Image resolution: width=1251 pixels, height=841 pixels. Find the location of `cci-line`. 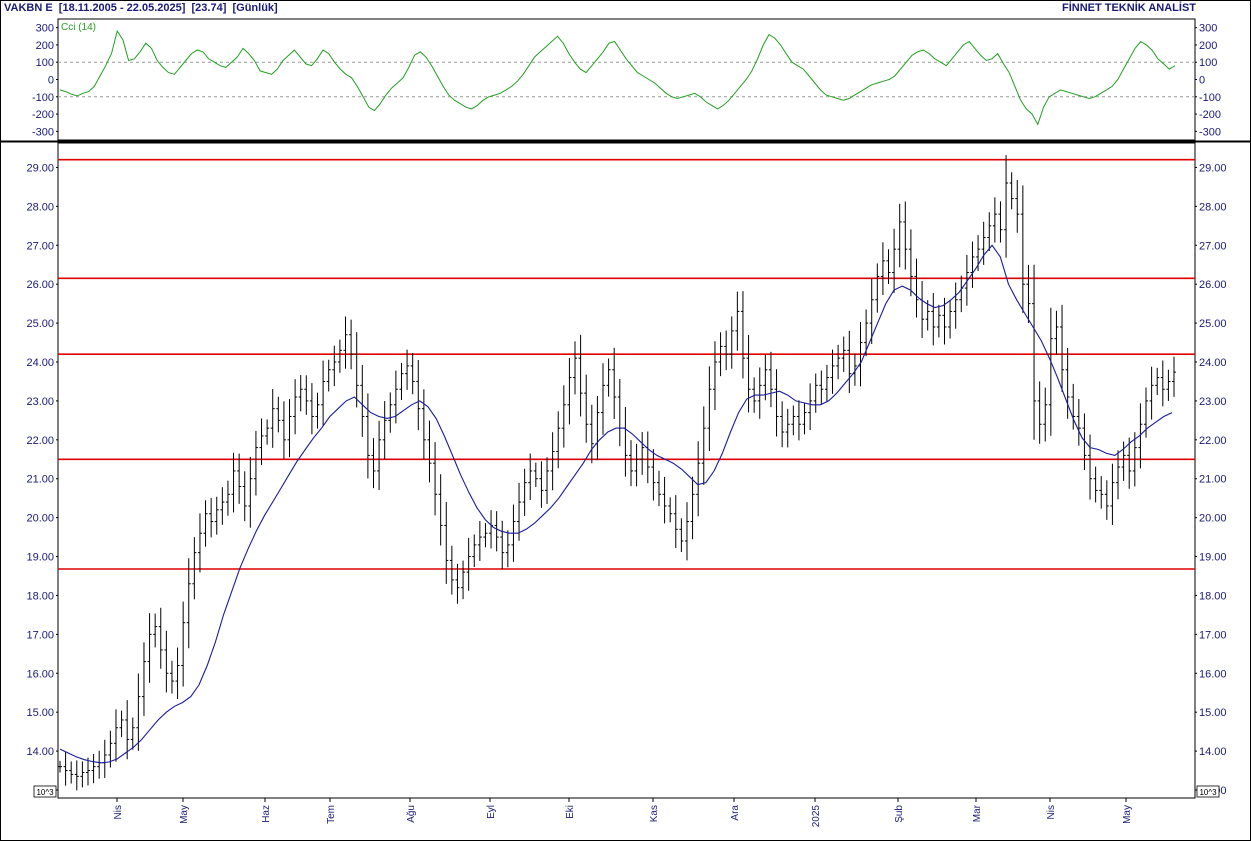

cci-line is located at coordinates (617, 77).